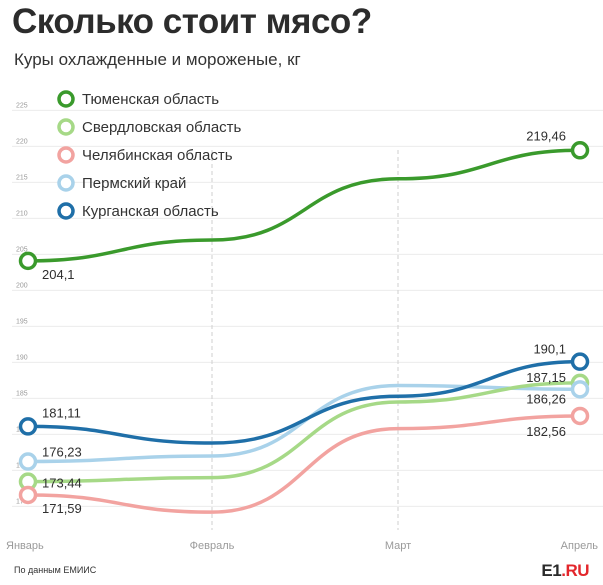 The width and height of the screenshot is (603, 585). What do you see at coordinates (22, 105) in the screenshot?
I see `y-tick-label: 225` at bounding box center [22, 105].